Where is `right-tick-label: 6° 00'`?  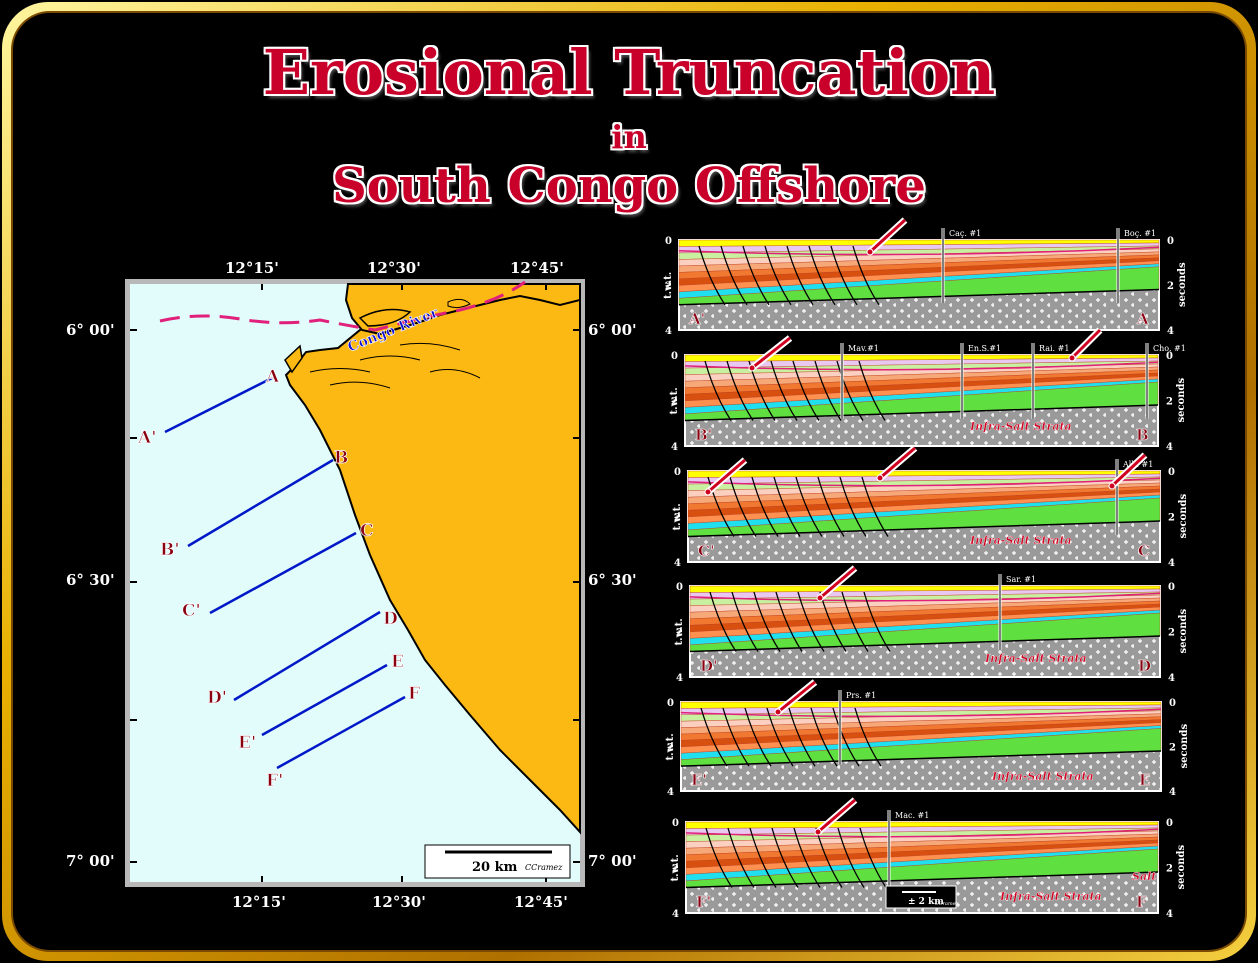
right-tick-label: 6° 00' is located at coordinates (612, 330).